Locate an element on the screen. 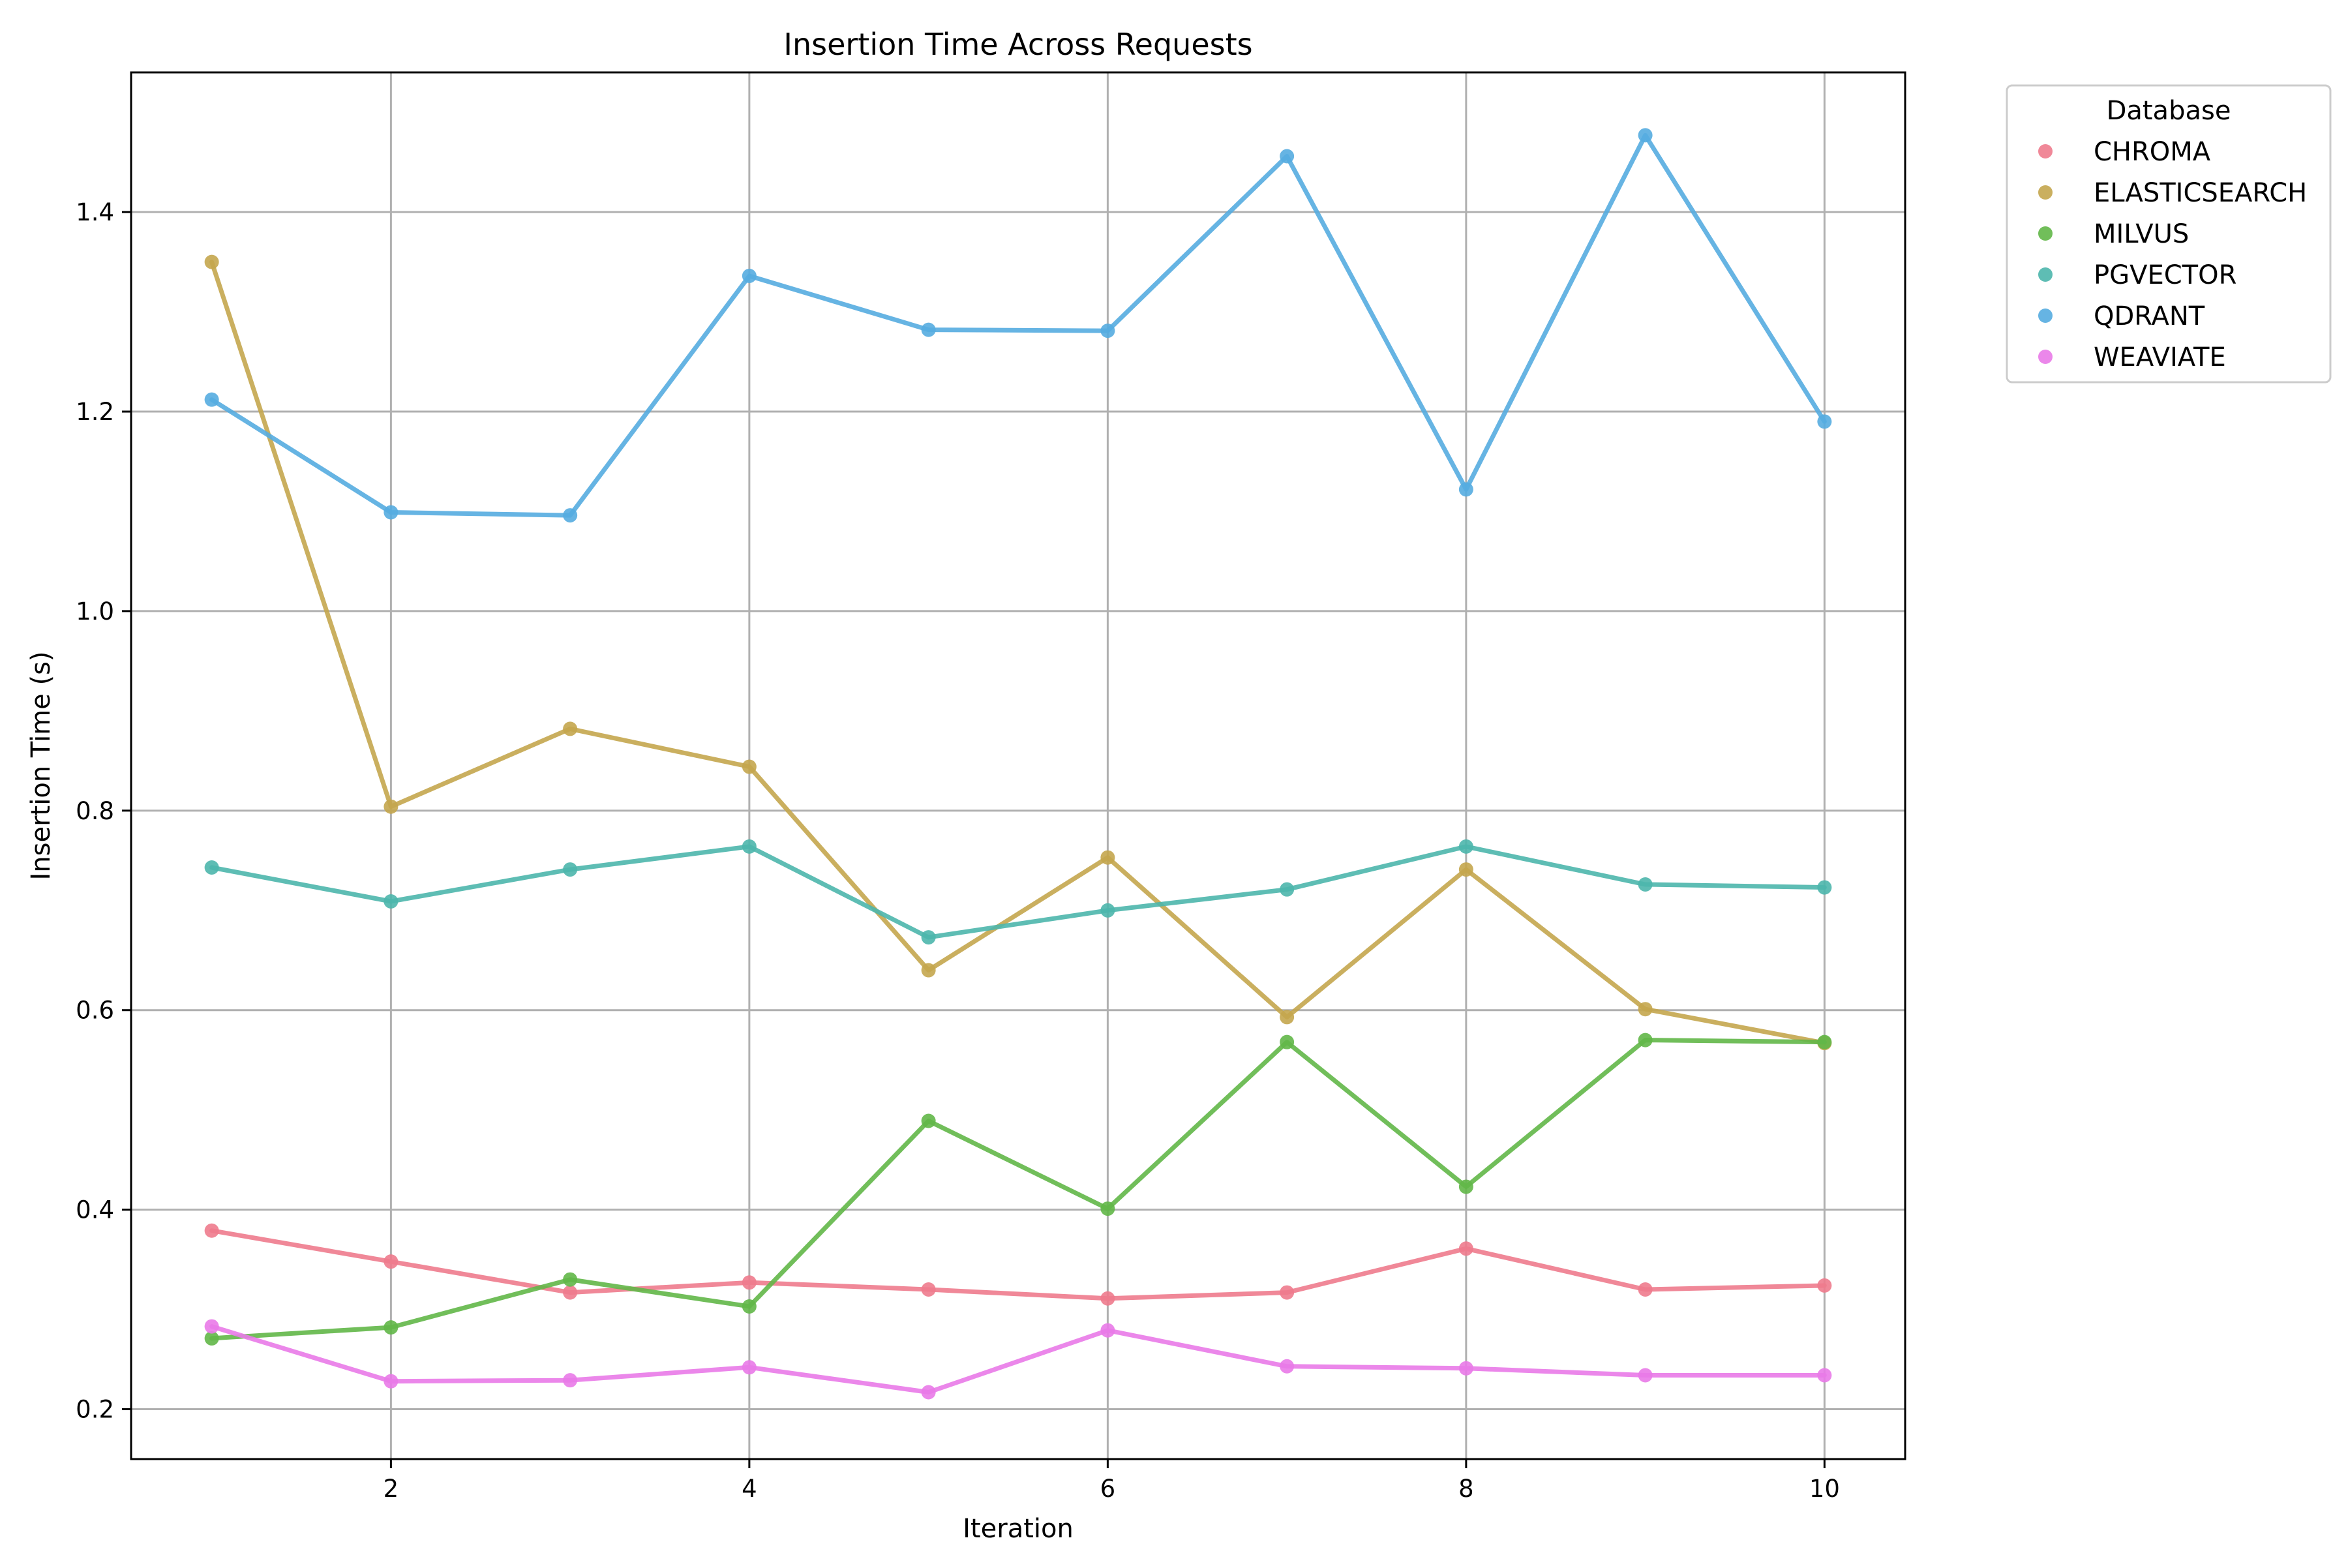 This screenshot has width=2348, height=1568. legend-item: ELASTICSEARCH is located at coordinates (2172, 193).